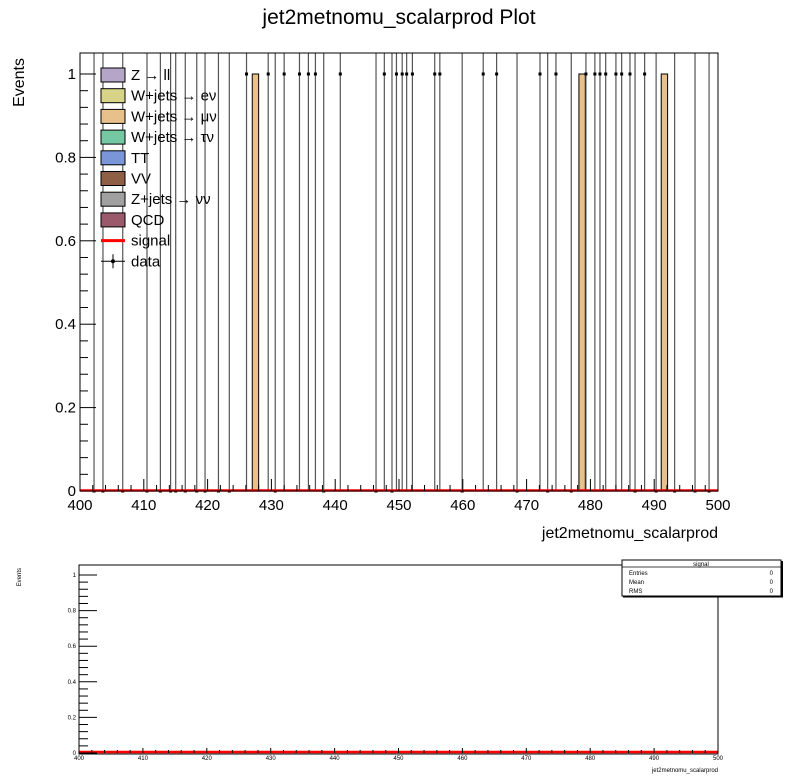  Describe the element at coordinates (638, 574) in the screenshot. I see `stats-entries-label: Entries` at that location.